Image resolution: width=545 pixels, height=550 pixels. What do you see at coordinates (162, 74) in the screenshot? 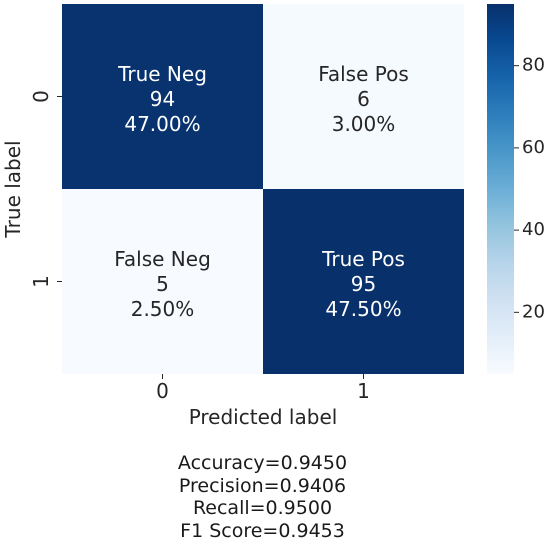
I see `cell-category-label: True Neg` at bounding box center [162, 74].